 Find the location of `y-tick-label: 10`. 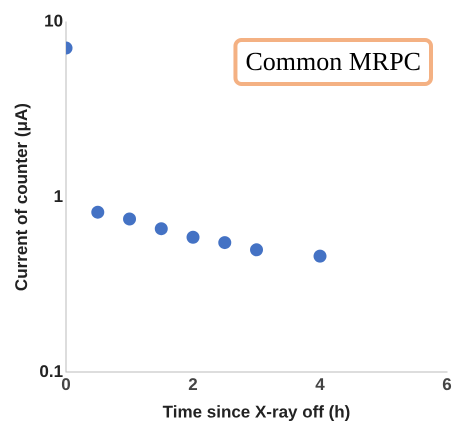

y-tick-label: 10 is located at coordinates (54, 21).